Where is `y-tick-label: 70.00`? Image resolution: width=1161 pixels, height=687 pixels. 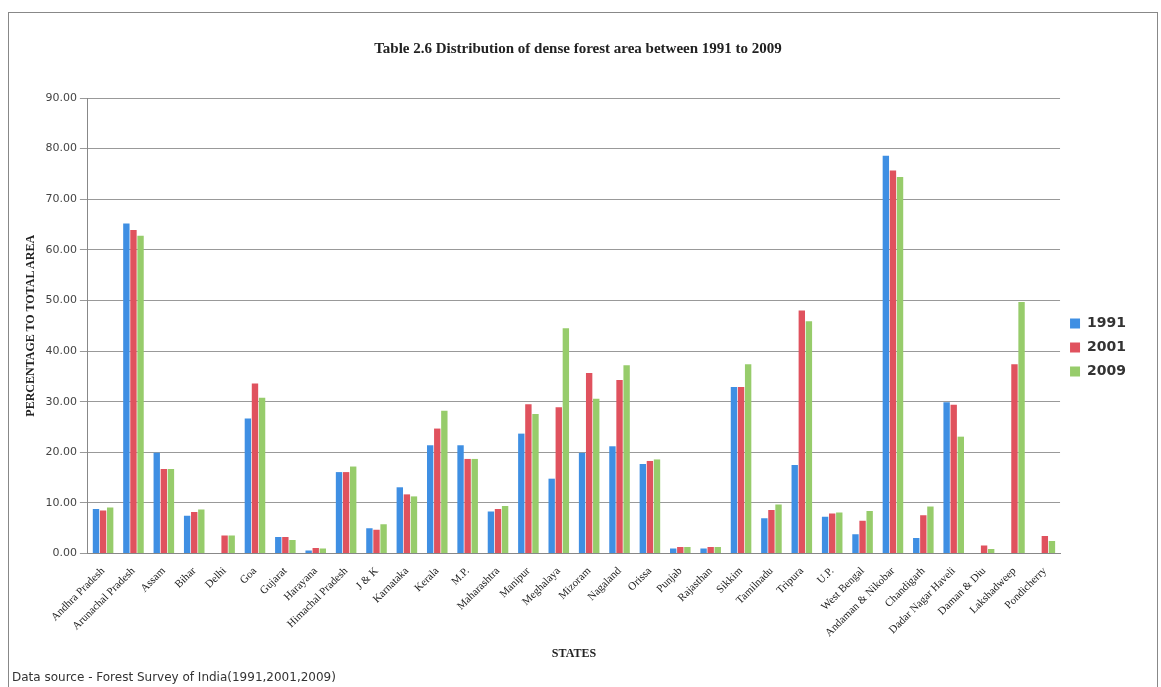
y-tick-label: 70.00 is located at coordinates (61, 199).